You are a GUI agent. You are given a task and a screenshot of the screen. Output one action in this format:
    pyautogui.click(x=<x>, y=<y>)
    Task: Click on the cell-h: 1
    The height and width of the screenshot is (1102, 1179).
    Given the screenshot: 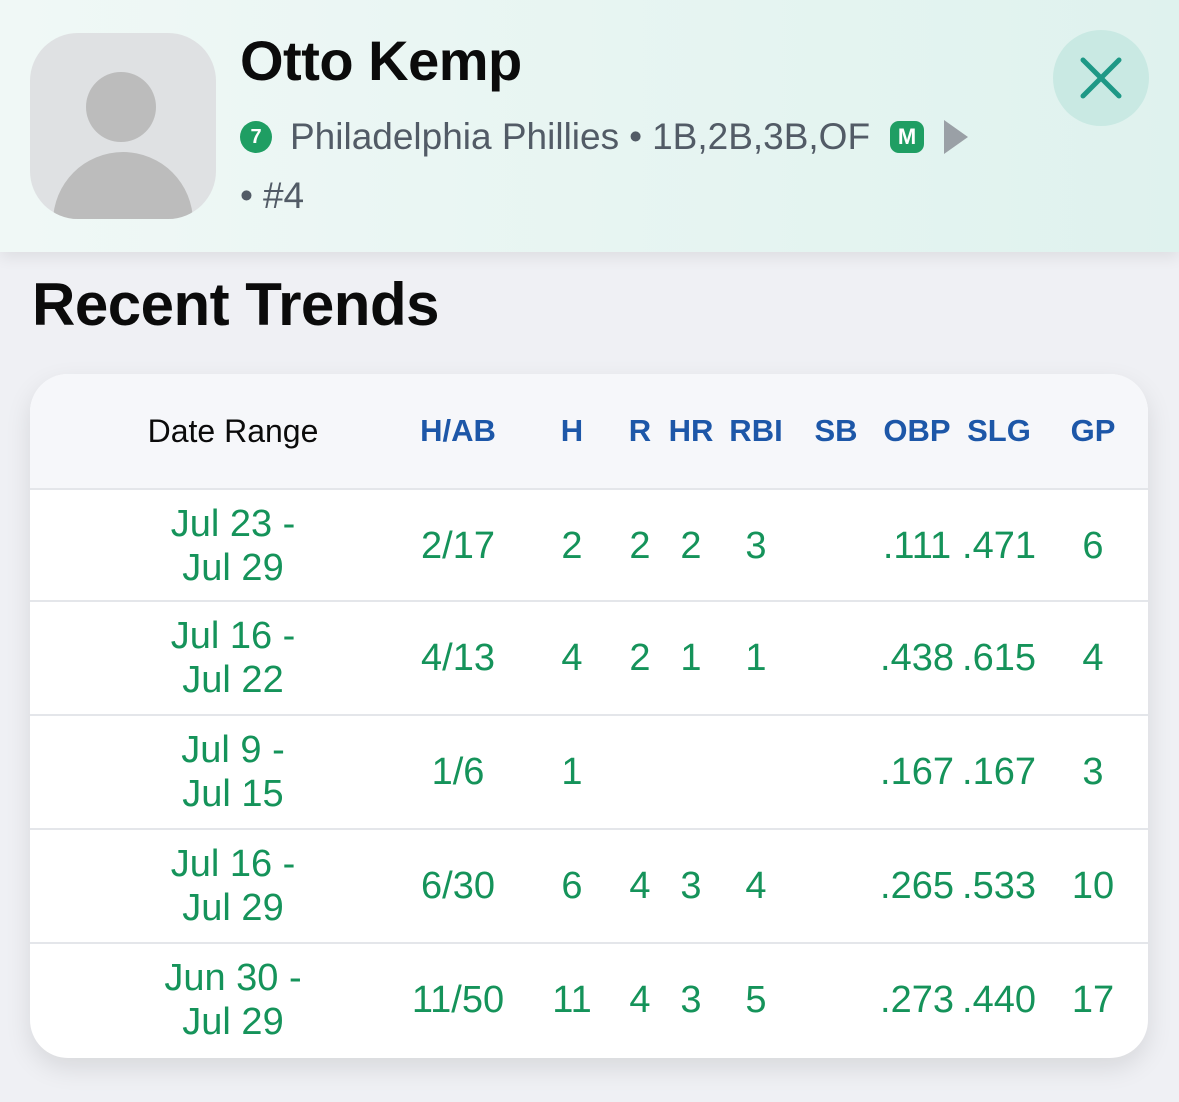 What is the action you would take?
    pyautogui.click(x=572, y=771)
    